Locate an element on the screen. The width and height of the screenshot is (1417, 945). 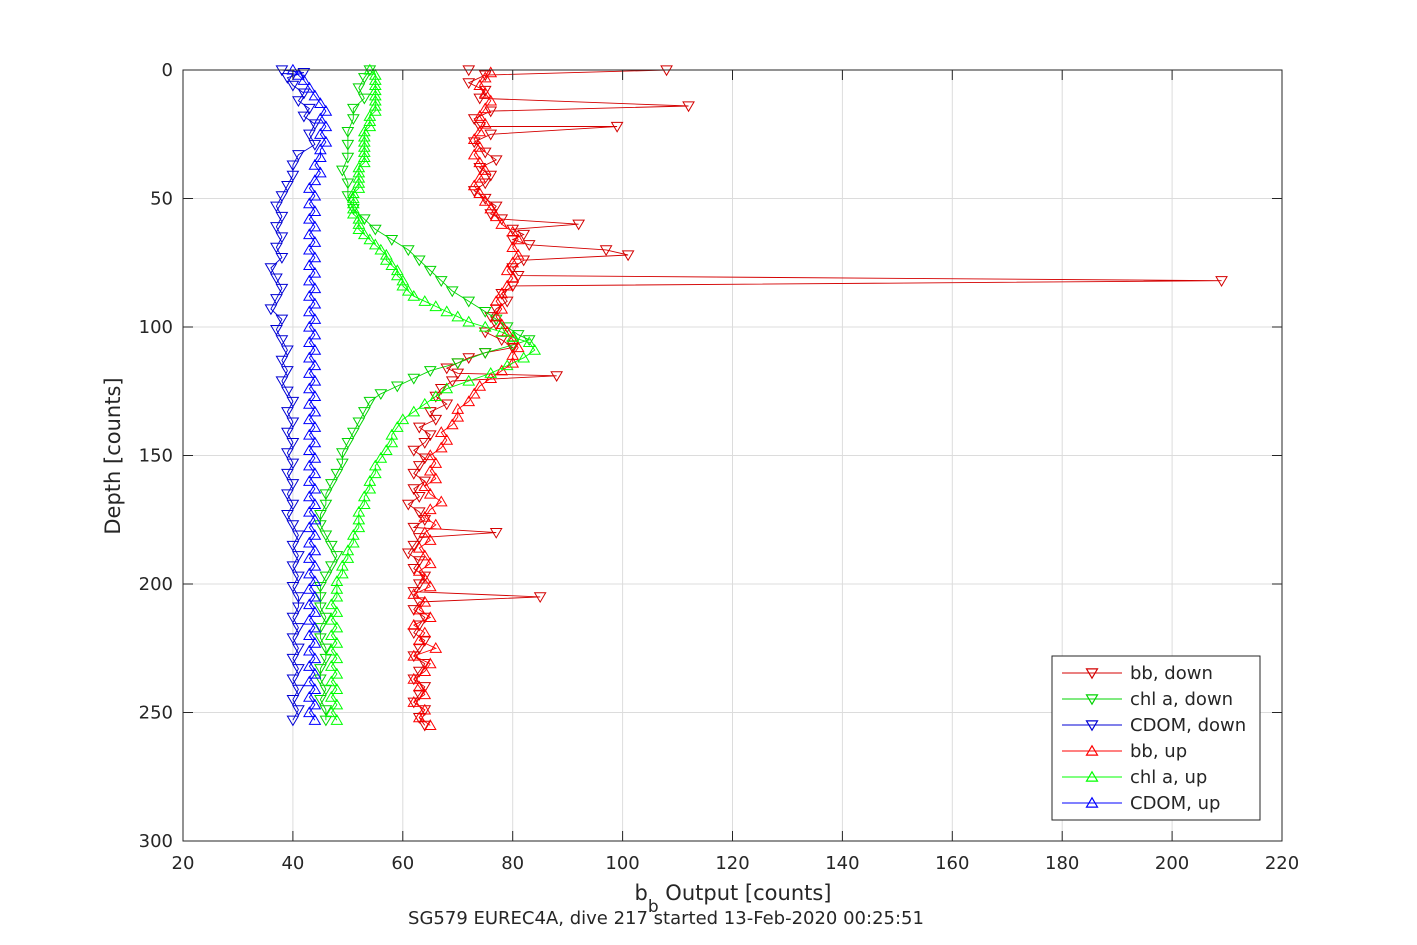
x-axis-label: bb Output [counts] is located at coordinates (732, 899).